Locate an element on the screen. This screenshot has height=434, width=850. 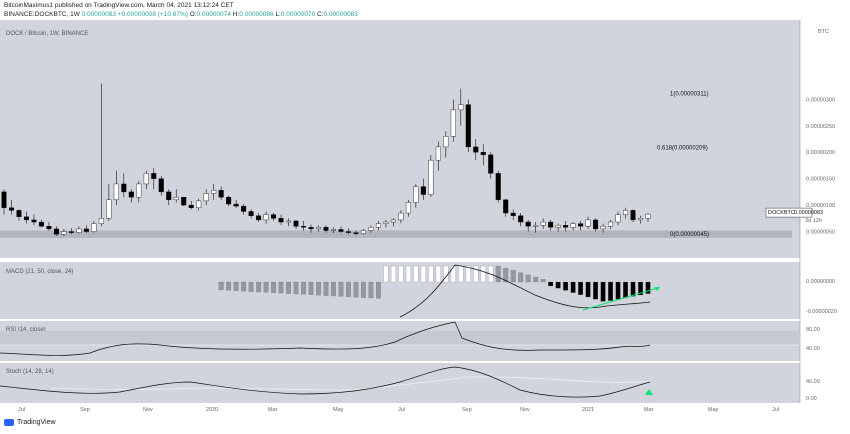
y-tick: 0.00000100 is located at coordinates (820, 206).